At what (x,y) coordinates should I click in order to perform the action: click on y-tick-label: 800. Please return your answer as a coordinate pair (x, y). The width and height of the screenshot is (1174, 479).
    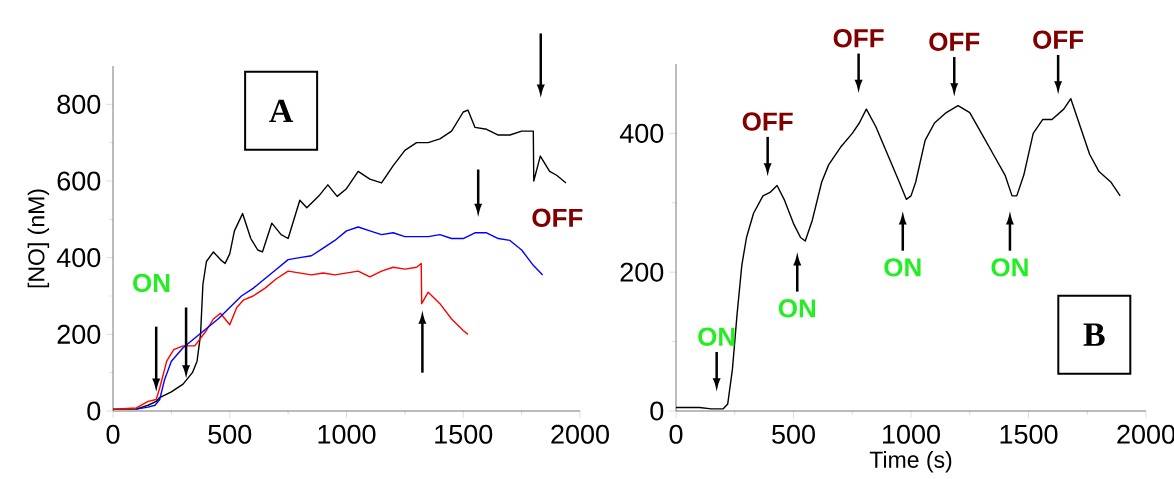
    Looking at the image, I should click on (79, 104).